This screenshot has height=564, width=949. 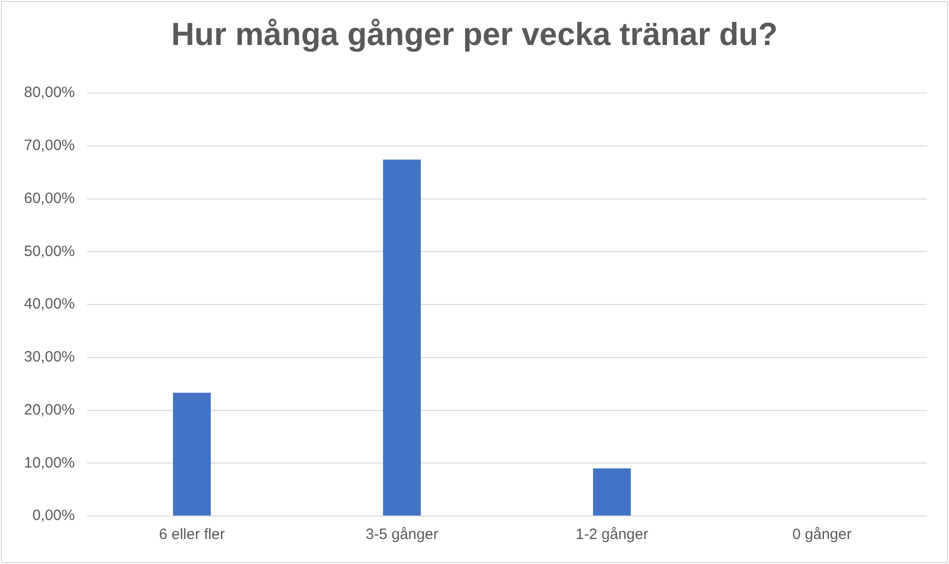 What do you see at coordinates (402, 535) in the screenshot?
I see `x-tick-label: 3-5 gånger` at bounding box center [402, 535].